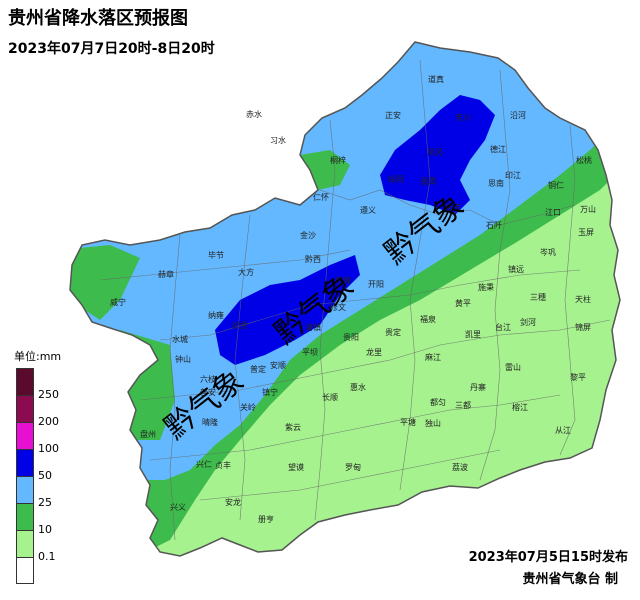 The width and height of the screenshot is (640, 600). I want to click on city-label: 铜仁, so click(556, 185).